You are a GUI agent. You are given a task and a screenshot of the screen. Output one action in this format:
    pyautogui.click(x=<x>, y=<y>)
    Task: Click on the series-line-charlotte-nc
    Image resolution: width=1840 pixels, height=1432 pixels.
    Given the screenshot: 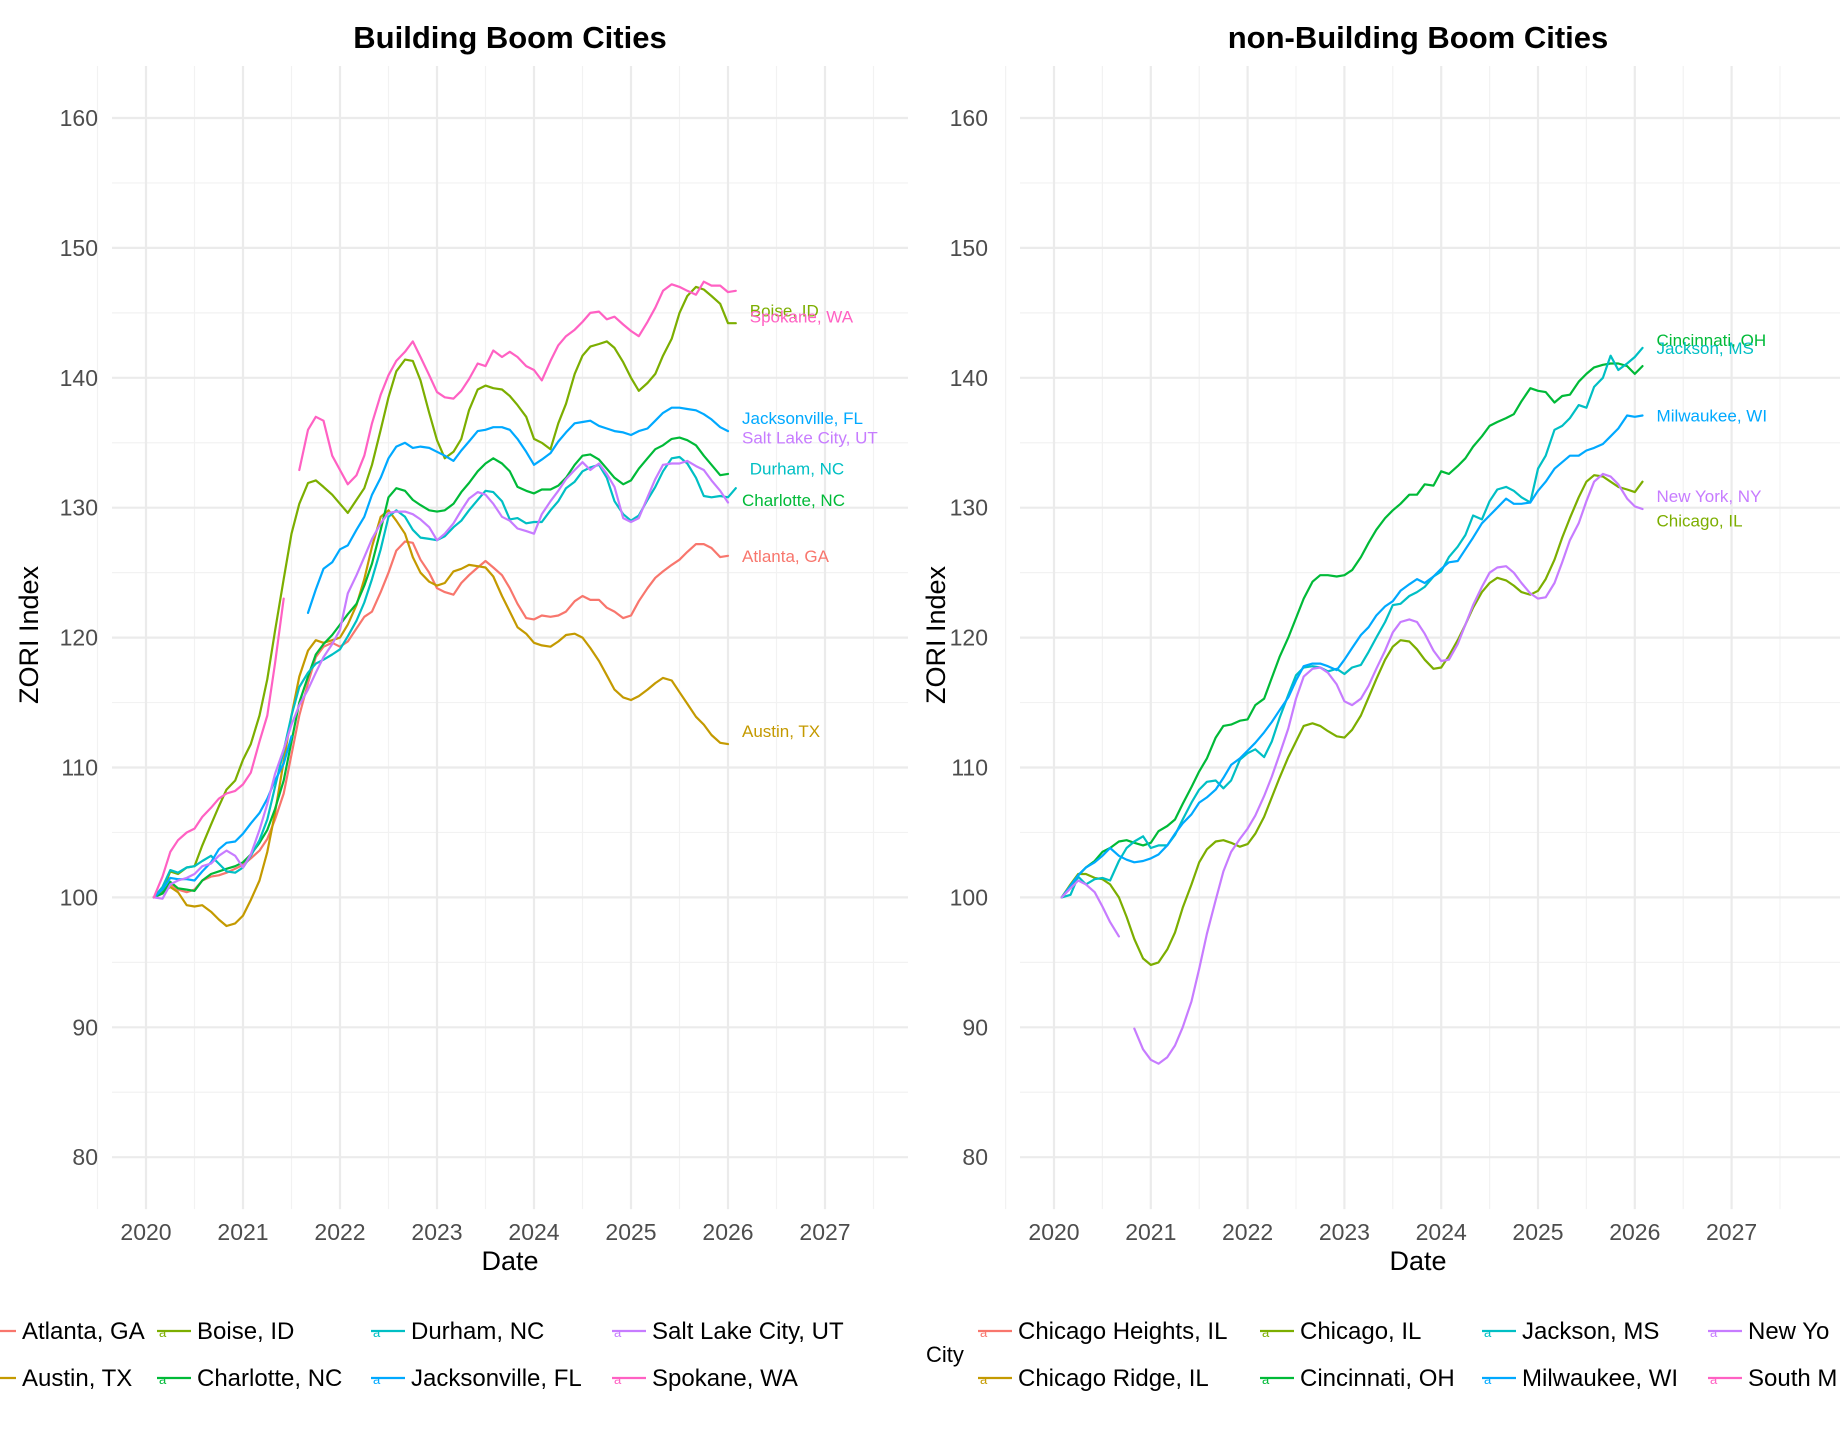 What is the action you would take?
    pyautogui.click(x=441, y=667)
    